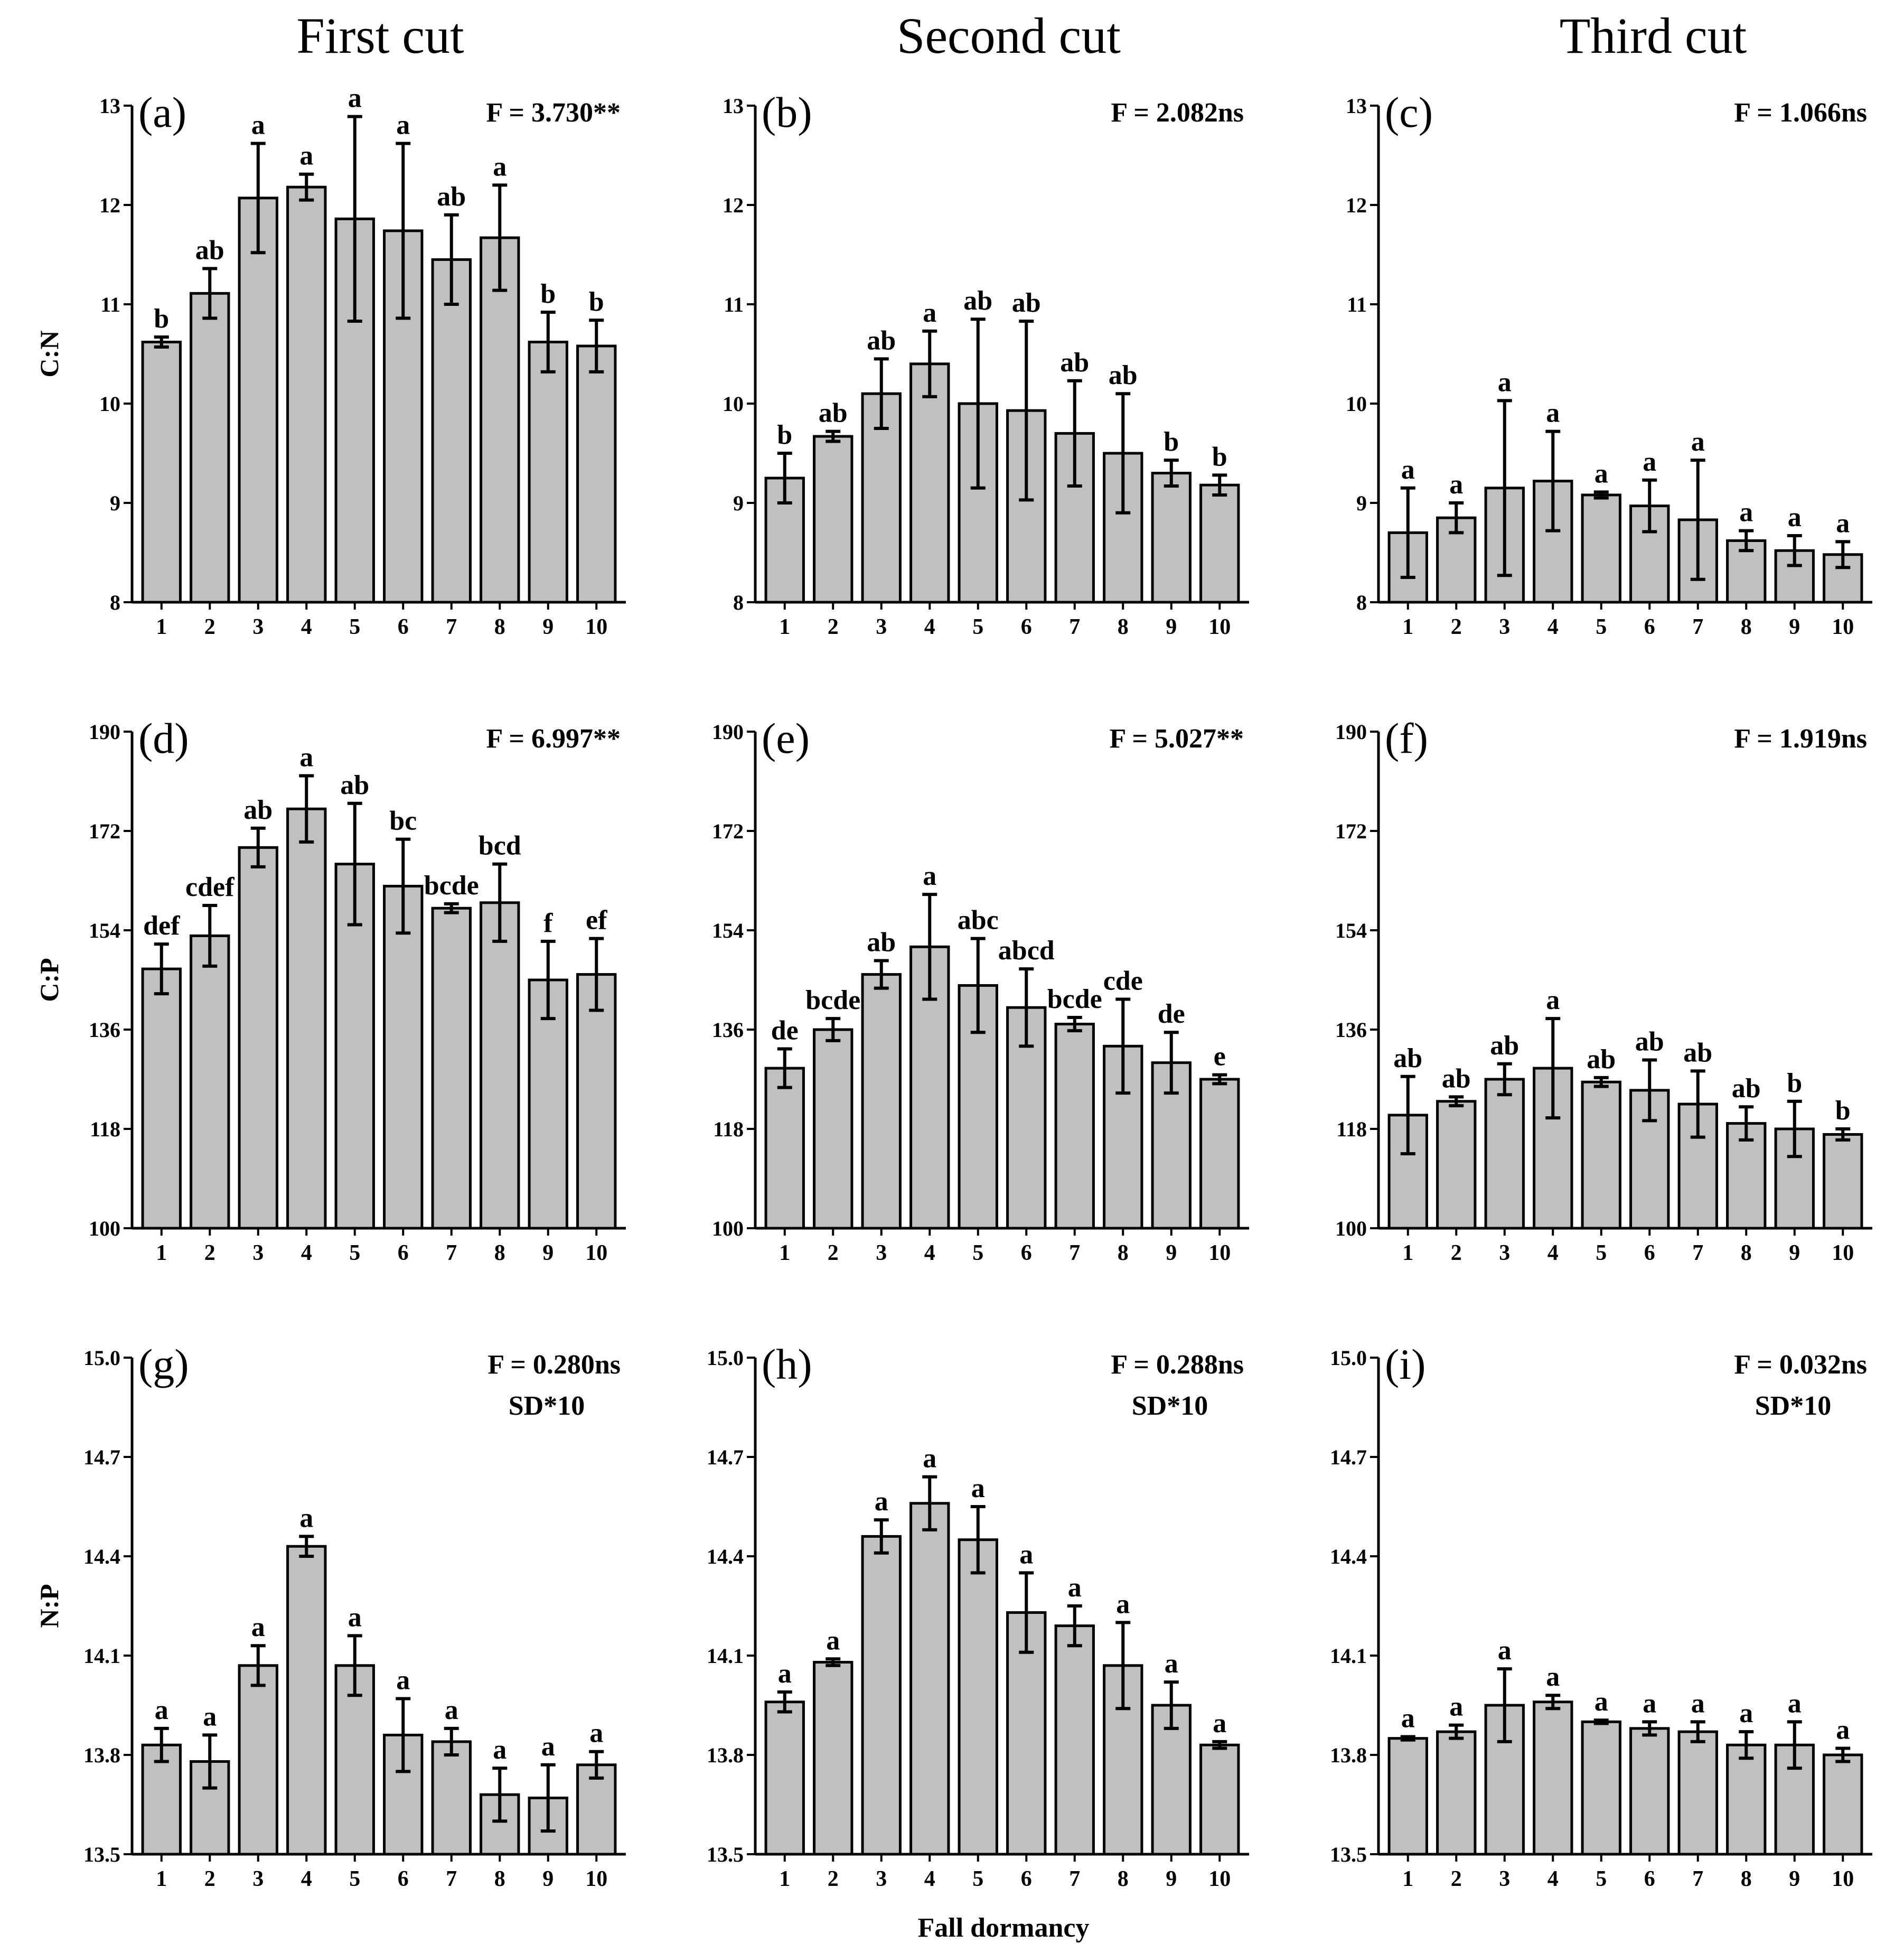 This screenshot has width=1904, height=1953. I want to click on significance-letter: ef, so click(596, 920).